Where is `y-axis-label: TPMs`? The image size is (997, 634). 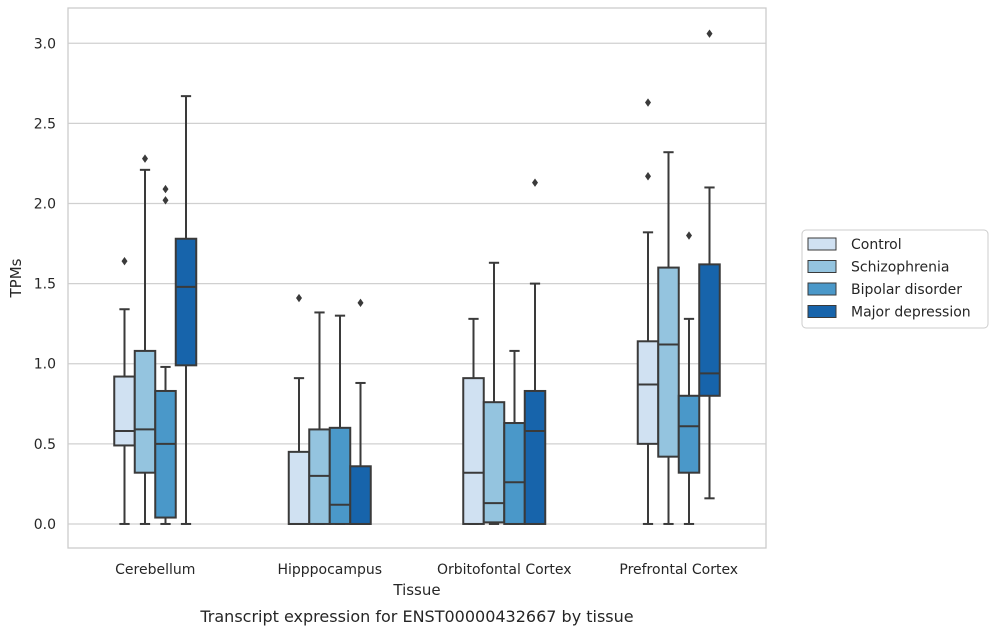
y-axis-label: TPMs is located at coordinates (16, 278).